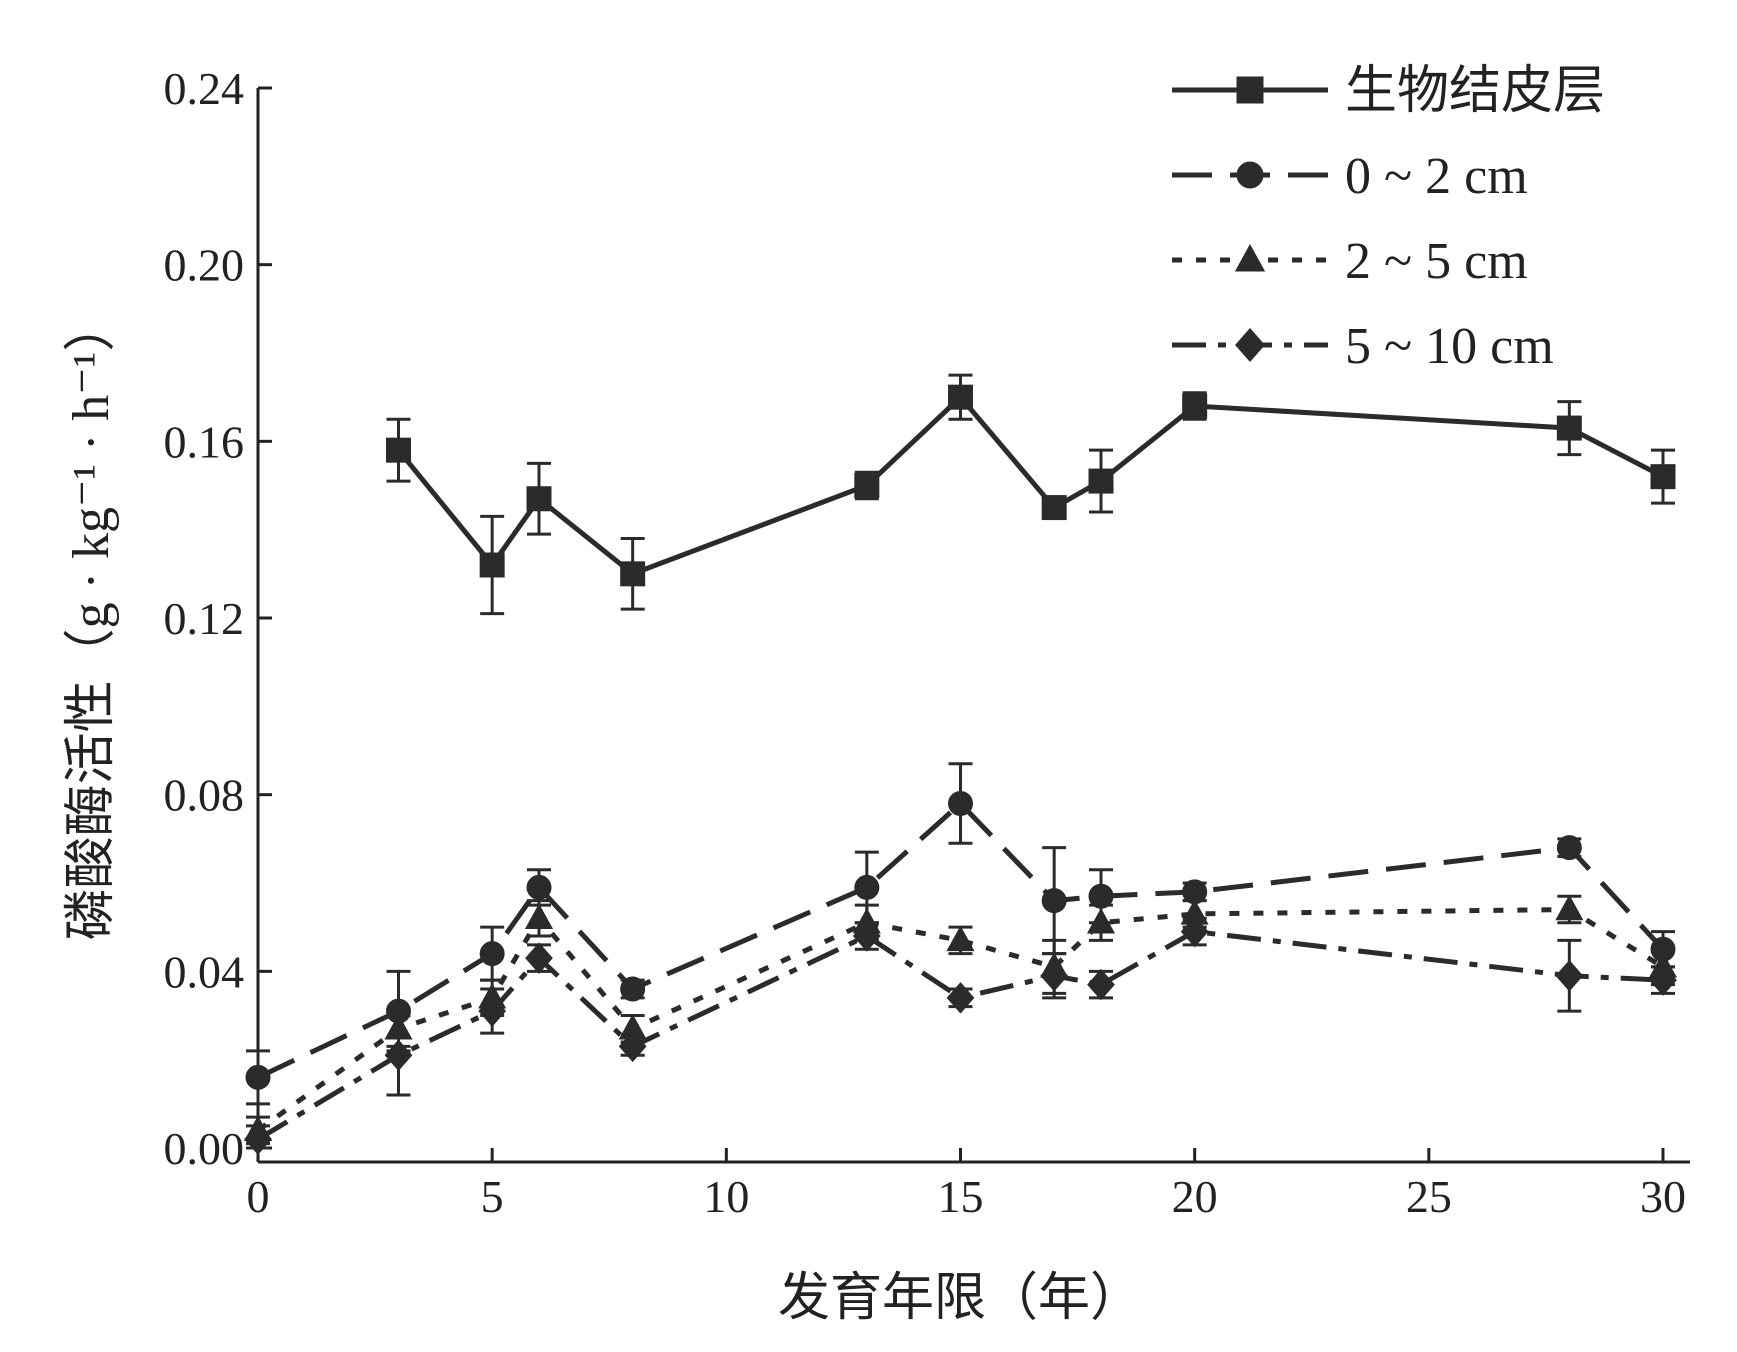  Describe the element at coordinates (726, 1196) in the screenshot. I see `x-tick-label: 10` at that location.